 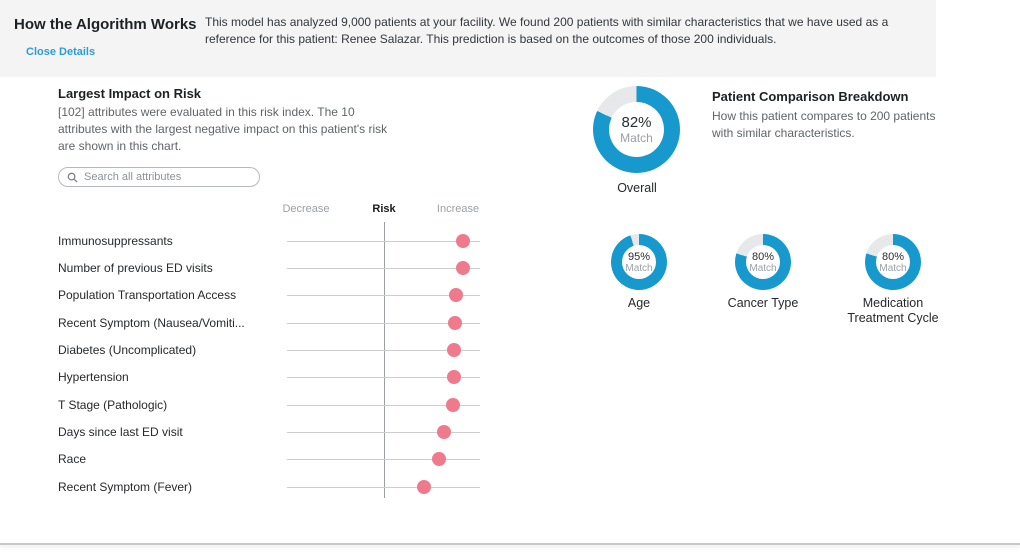 I want to click on attribute-label: Immunosuppressants, so click(x=115, y=240).